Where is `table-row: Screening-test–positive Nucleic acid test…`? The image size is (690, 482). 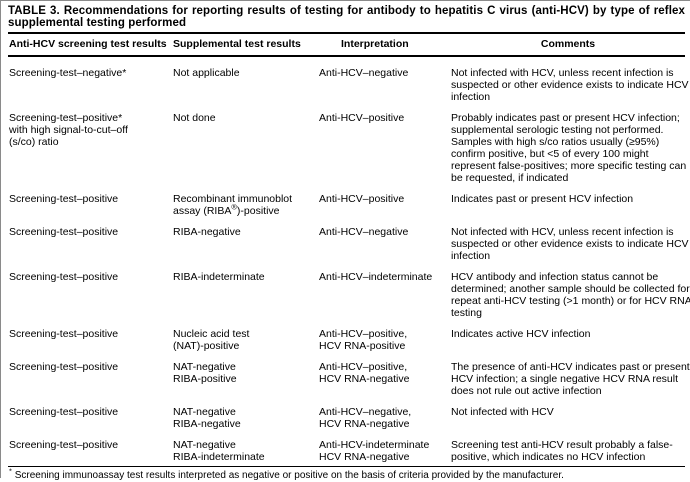
table-row: Screening-test–positive Nucleic acid test… is located at coordinates (346, 335).